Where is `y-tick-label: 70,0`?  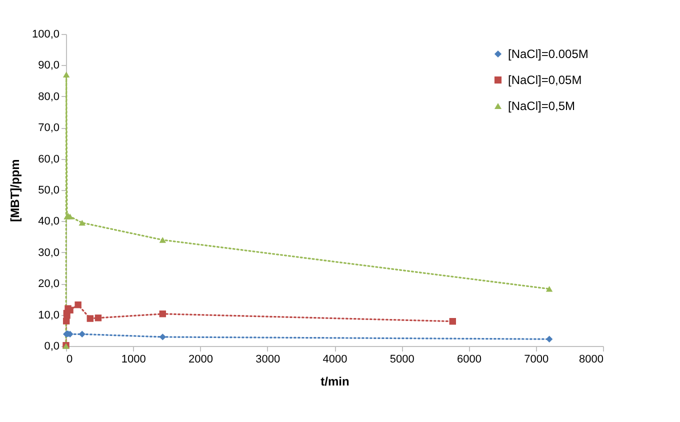 y-tick-label: 70,0 is located at coordinates (49, 128).